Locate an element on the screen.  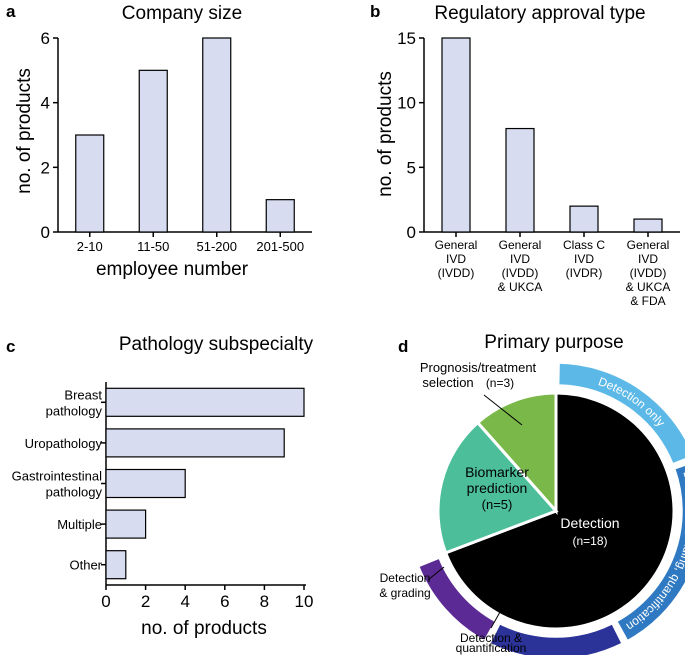
chart-title: Regulatory approval type is located at coordinates (539, 13).